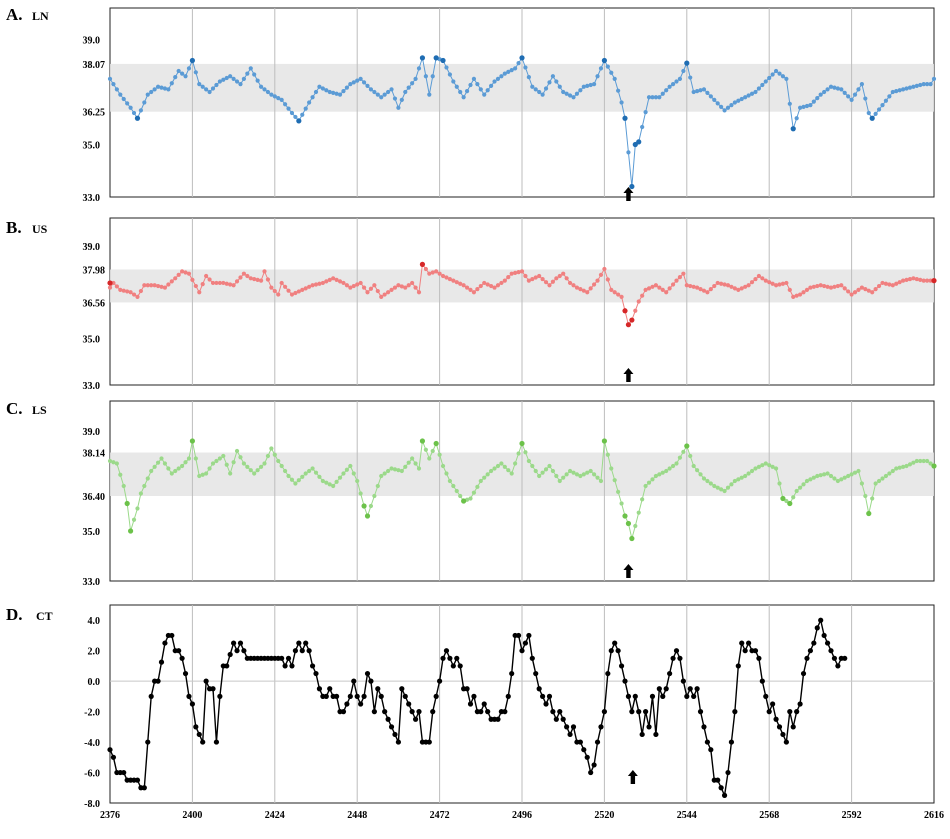 Image resolution: width=950 pixels, height=839 pixels. I want to click on panel-letter: A., so click(14, 14).